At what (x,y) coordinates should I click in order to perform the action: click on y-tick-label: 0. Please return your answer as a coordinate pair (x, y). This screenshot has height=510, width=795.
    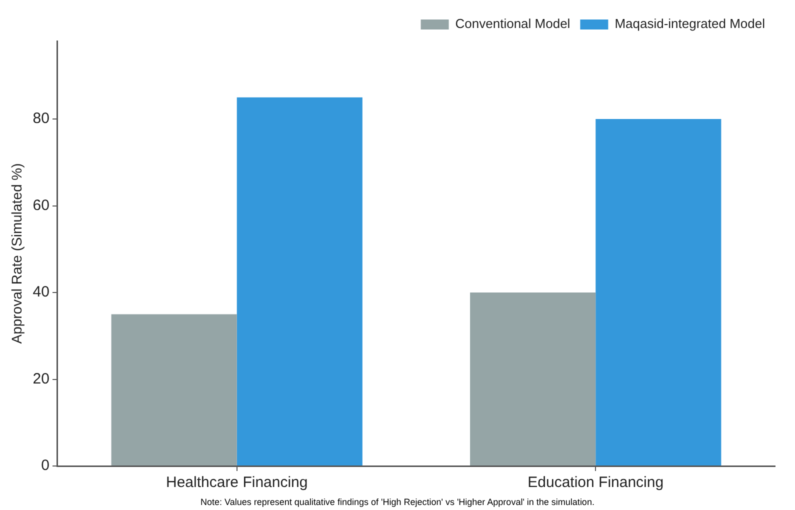
    Looking at the image, I should click on (45, 465).